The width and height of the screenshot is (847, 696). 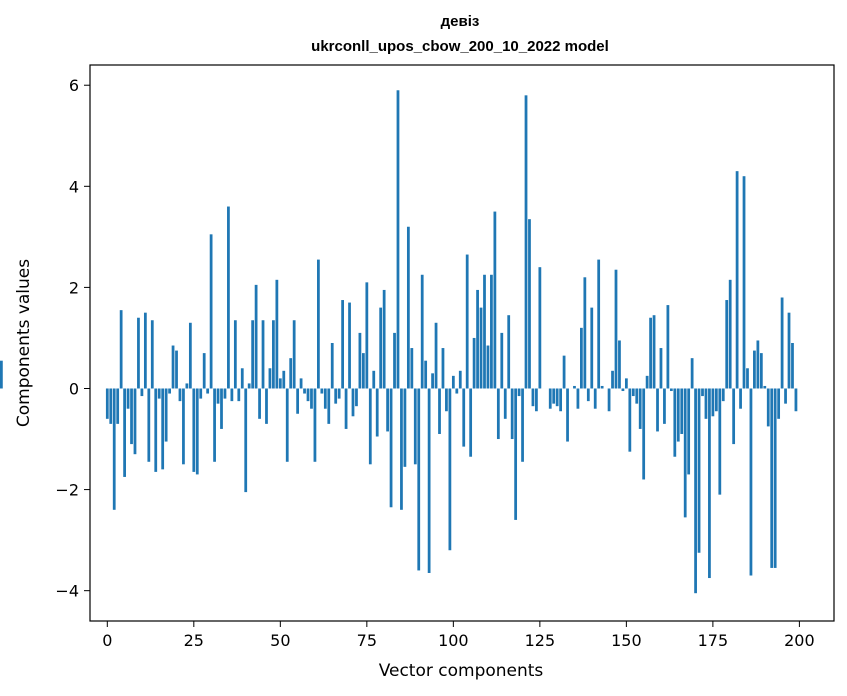 What do you see at coordinates (67, 490) in the screenshot?
I see `y-tick-label: −2` at bounding box center [67, 490].